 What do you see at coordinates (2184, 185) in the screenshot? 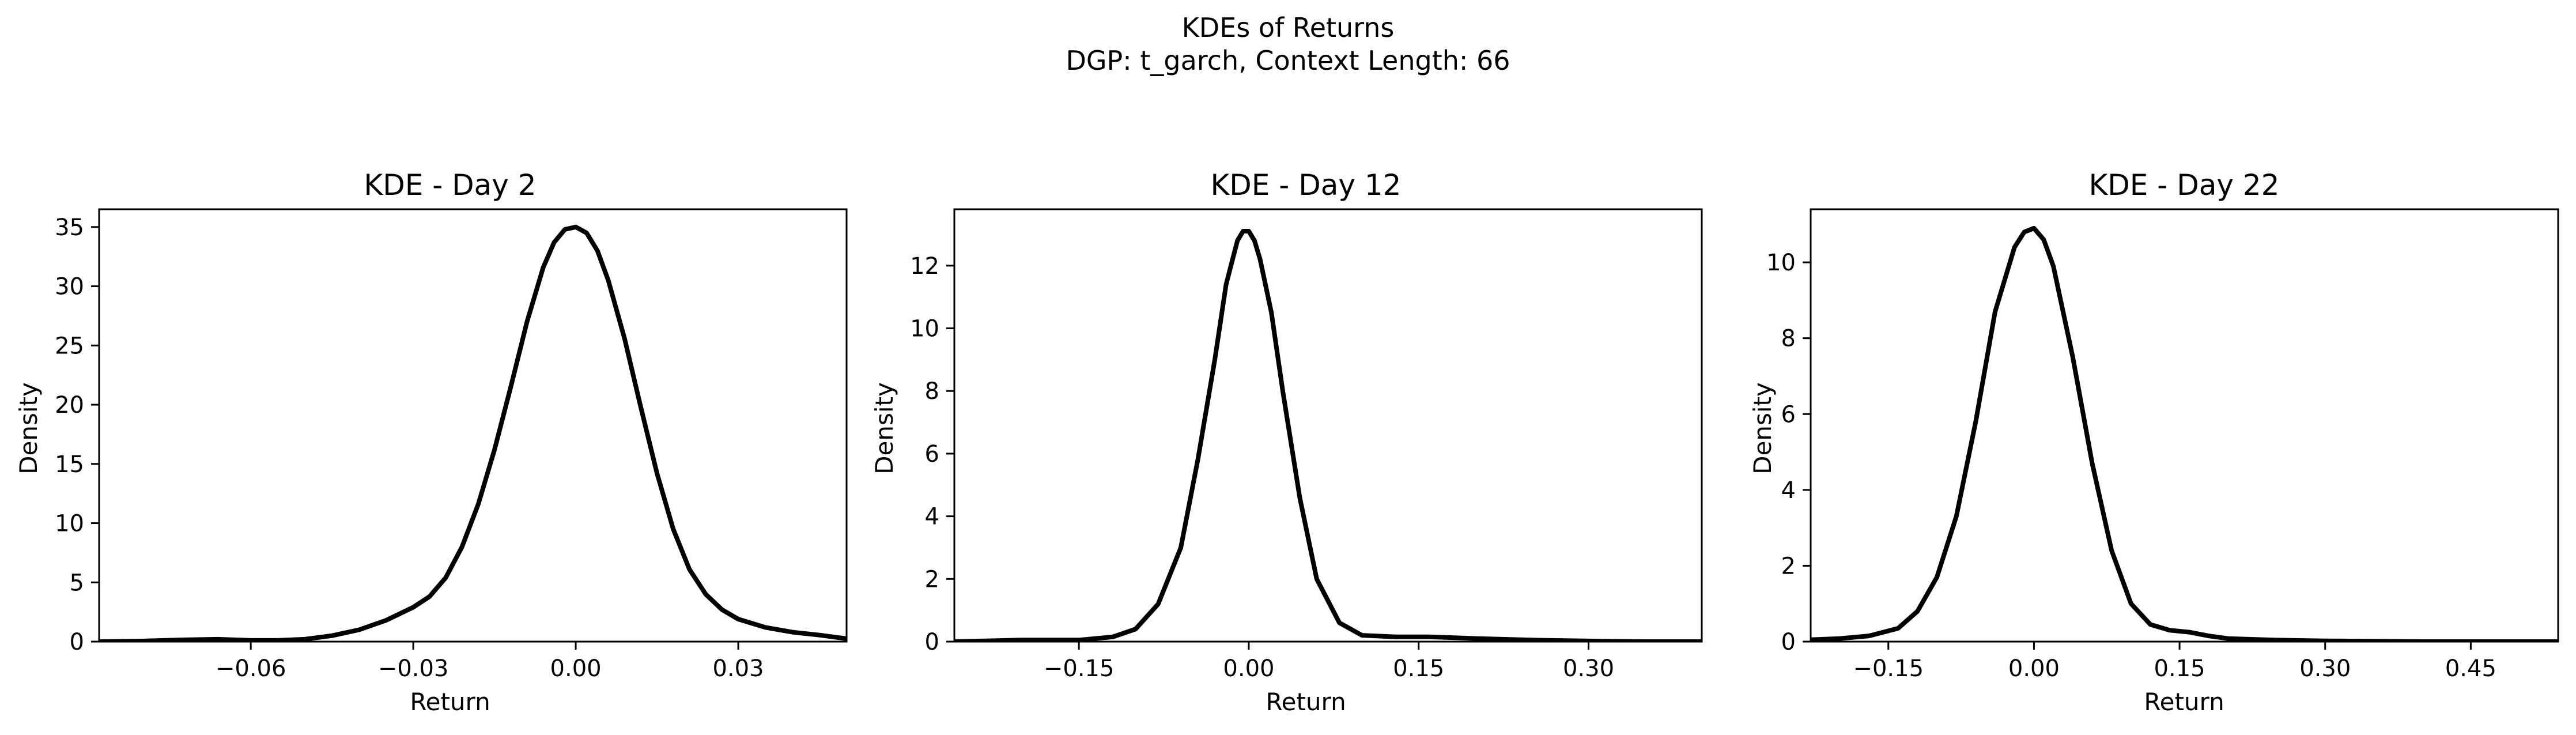
I see `subplot-title: KDE - Day 22` at bounding box center [2184, 185].